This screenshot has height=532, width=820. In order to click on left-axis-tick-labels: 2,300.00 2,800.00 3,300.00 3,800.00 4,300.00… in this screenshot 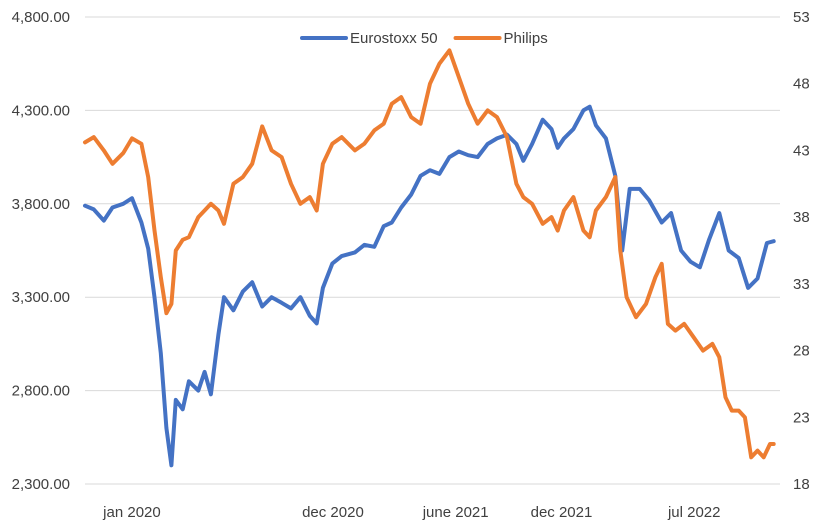, I will do `click(41, 251)`.